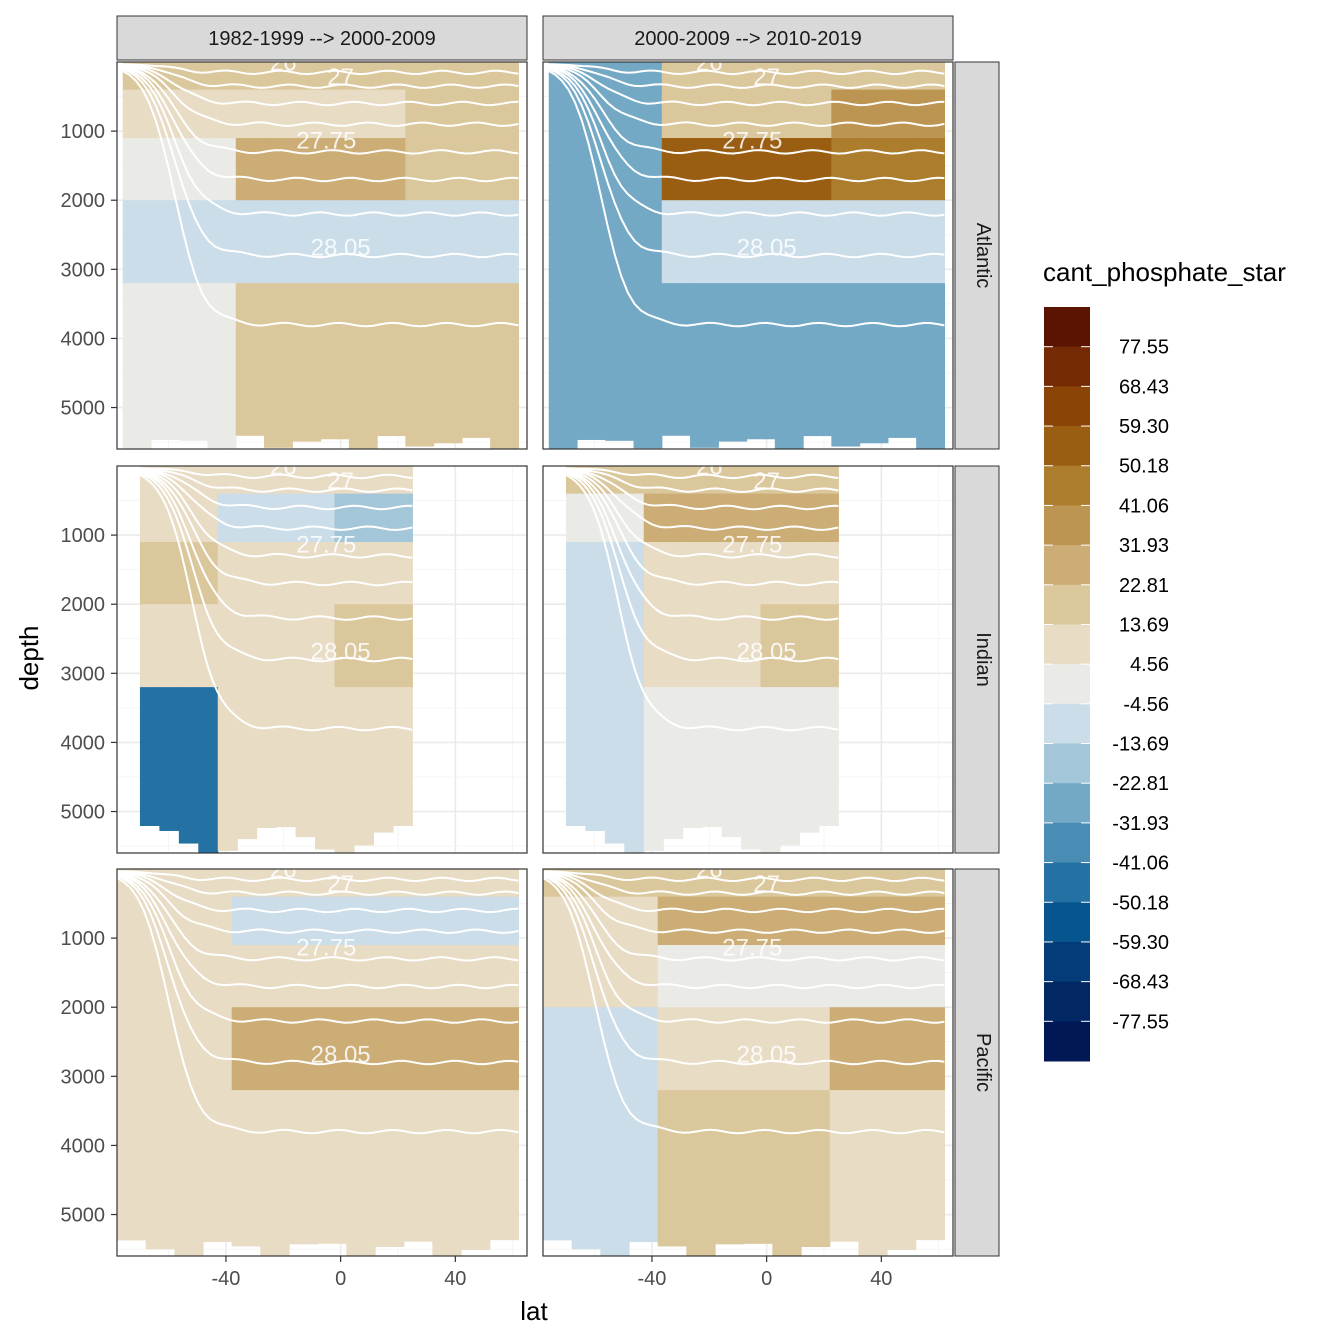 The width and height of the screenshot is (1344, 1344). What do you see at coordinates (83, 605) in the screenshot?
I see `y-tick-label: 2000` at bounding box center [83, 605].